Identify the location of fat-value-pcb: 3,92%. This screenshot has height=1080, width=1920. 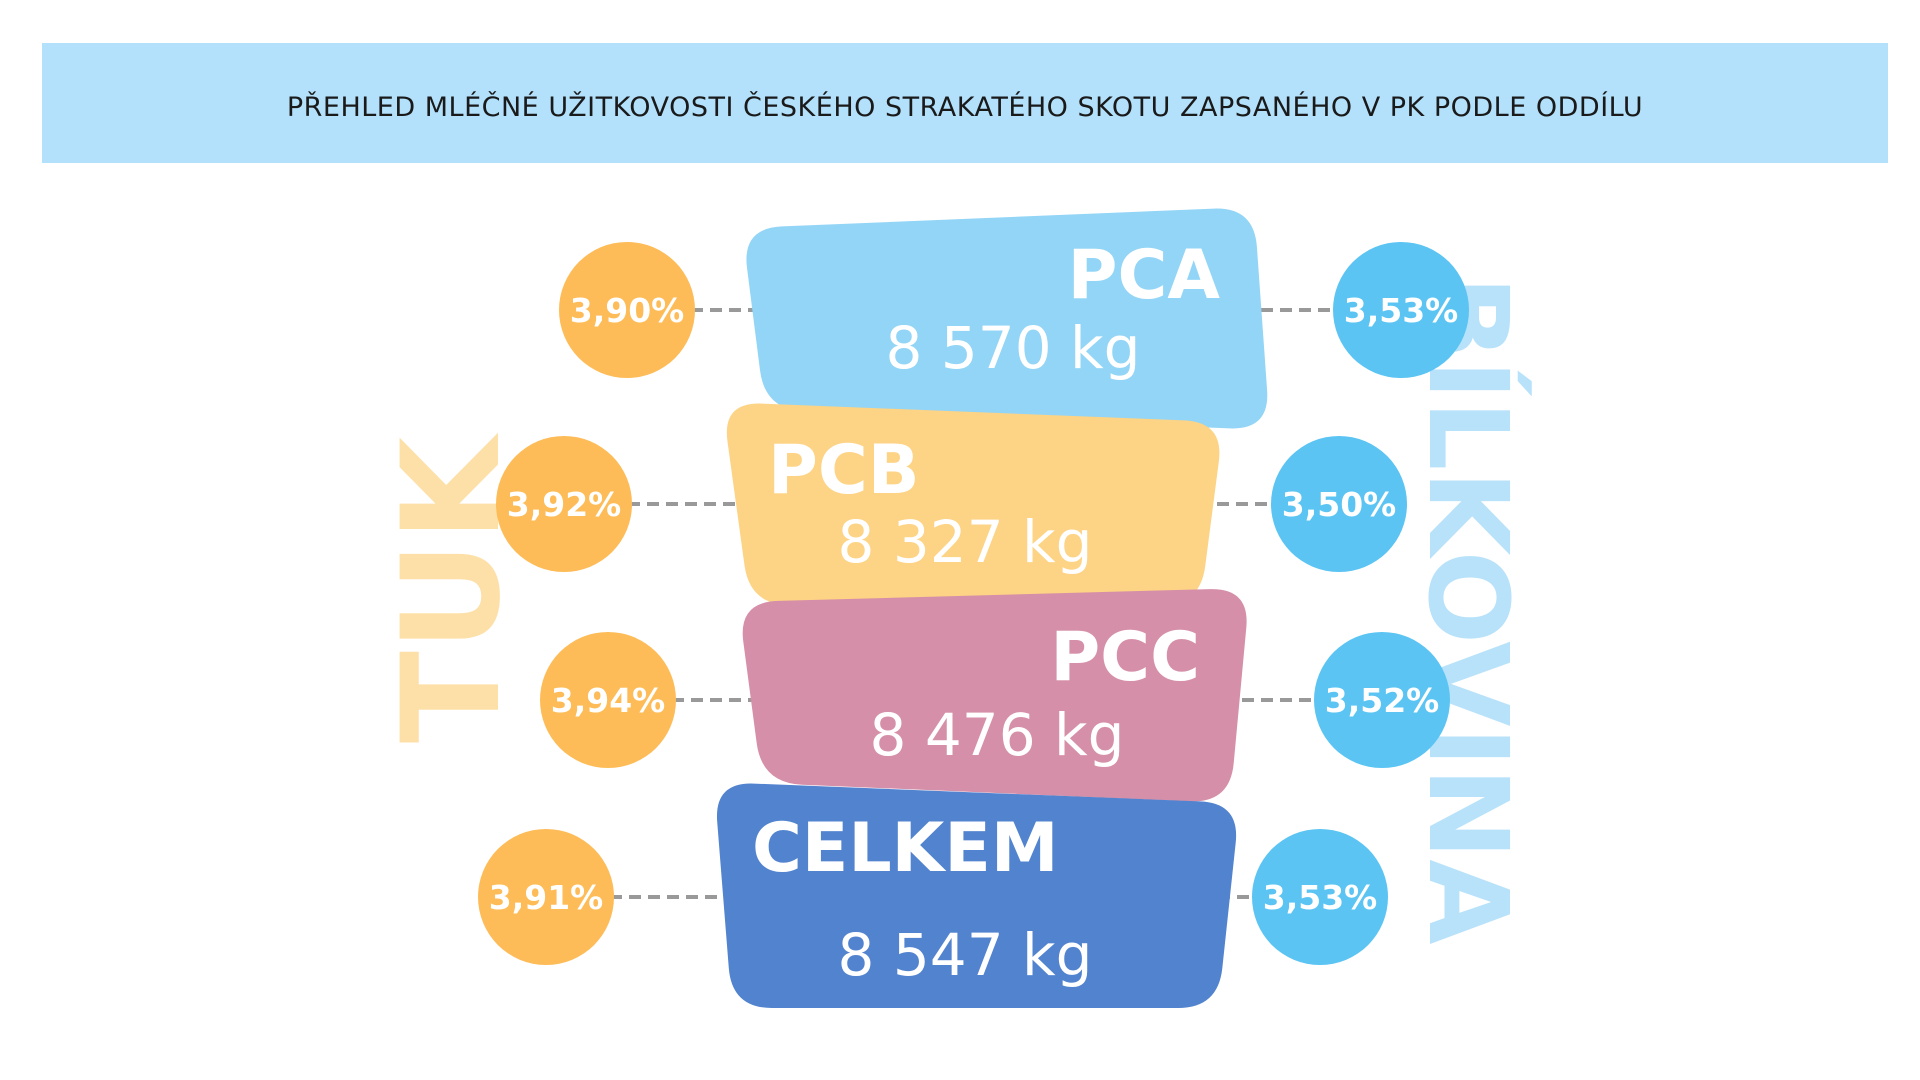
(564, 504).